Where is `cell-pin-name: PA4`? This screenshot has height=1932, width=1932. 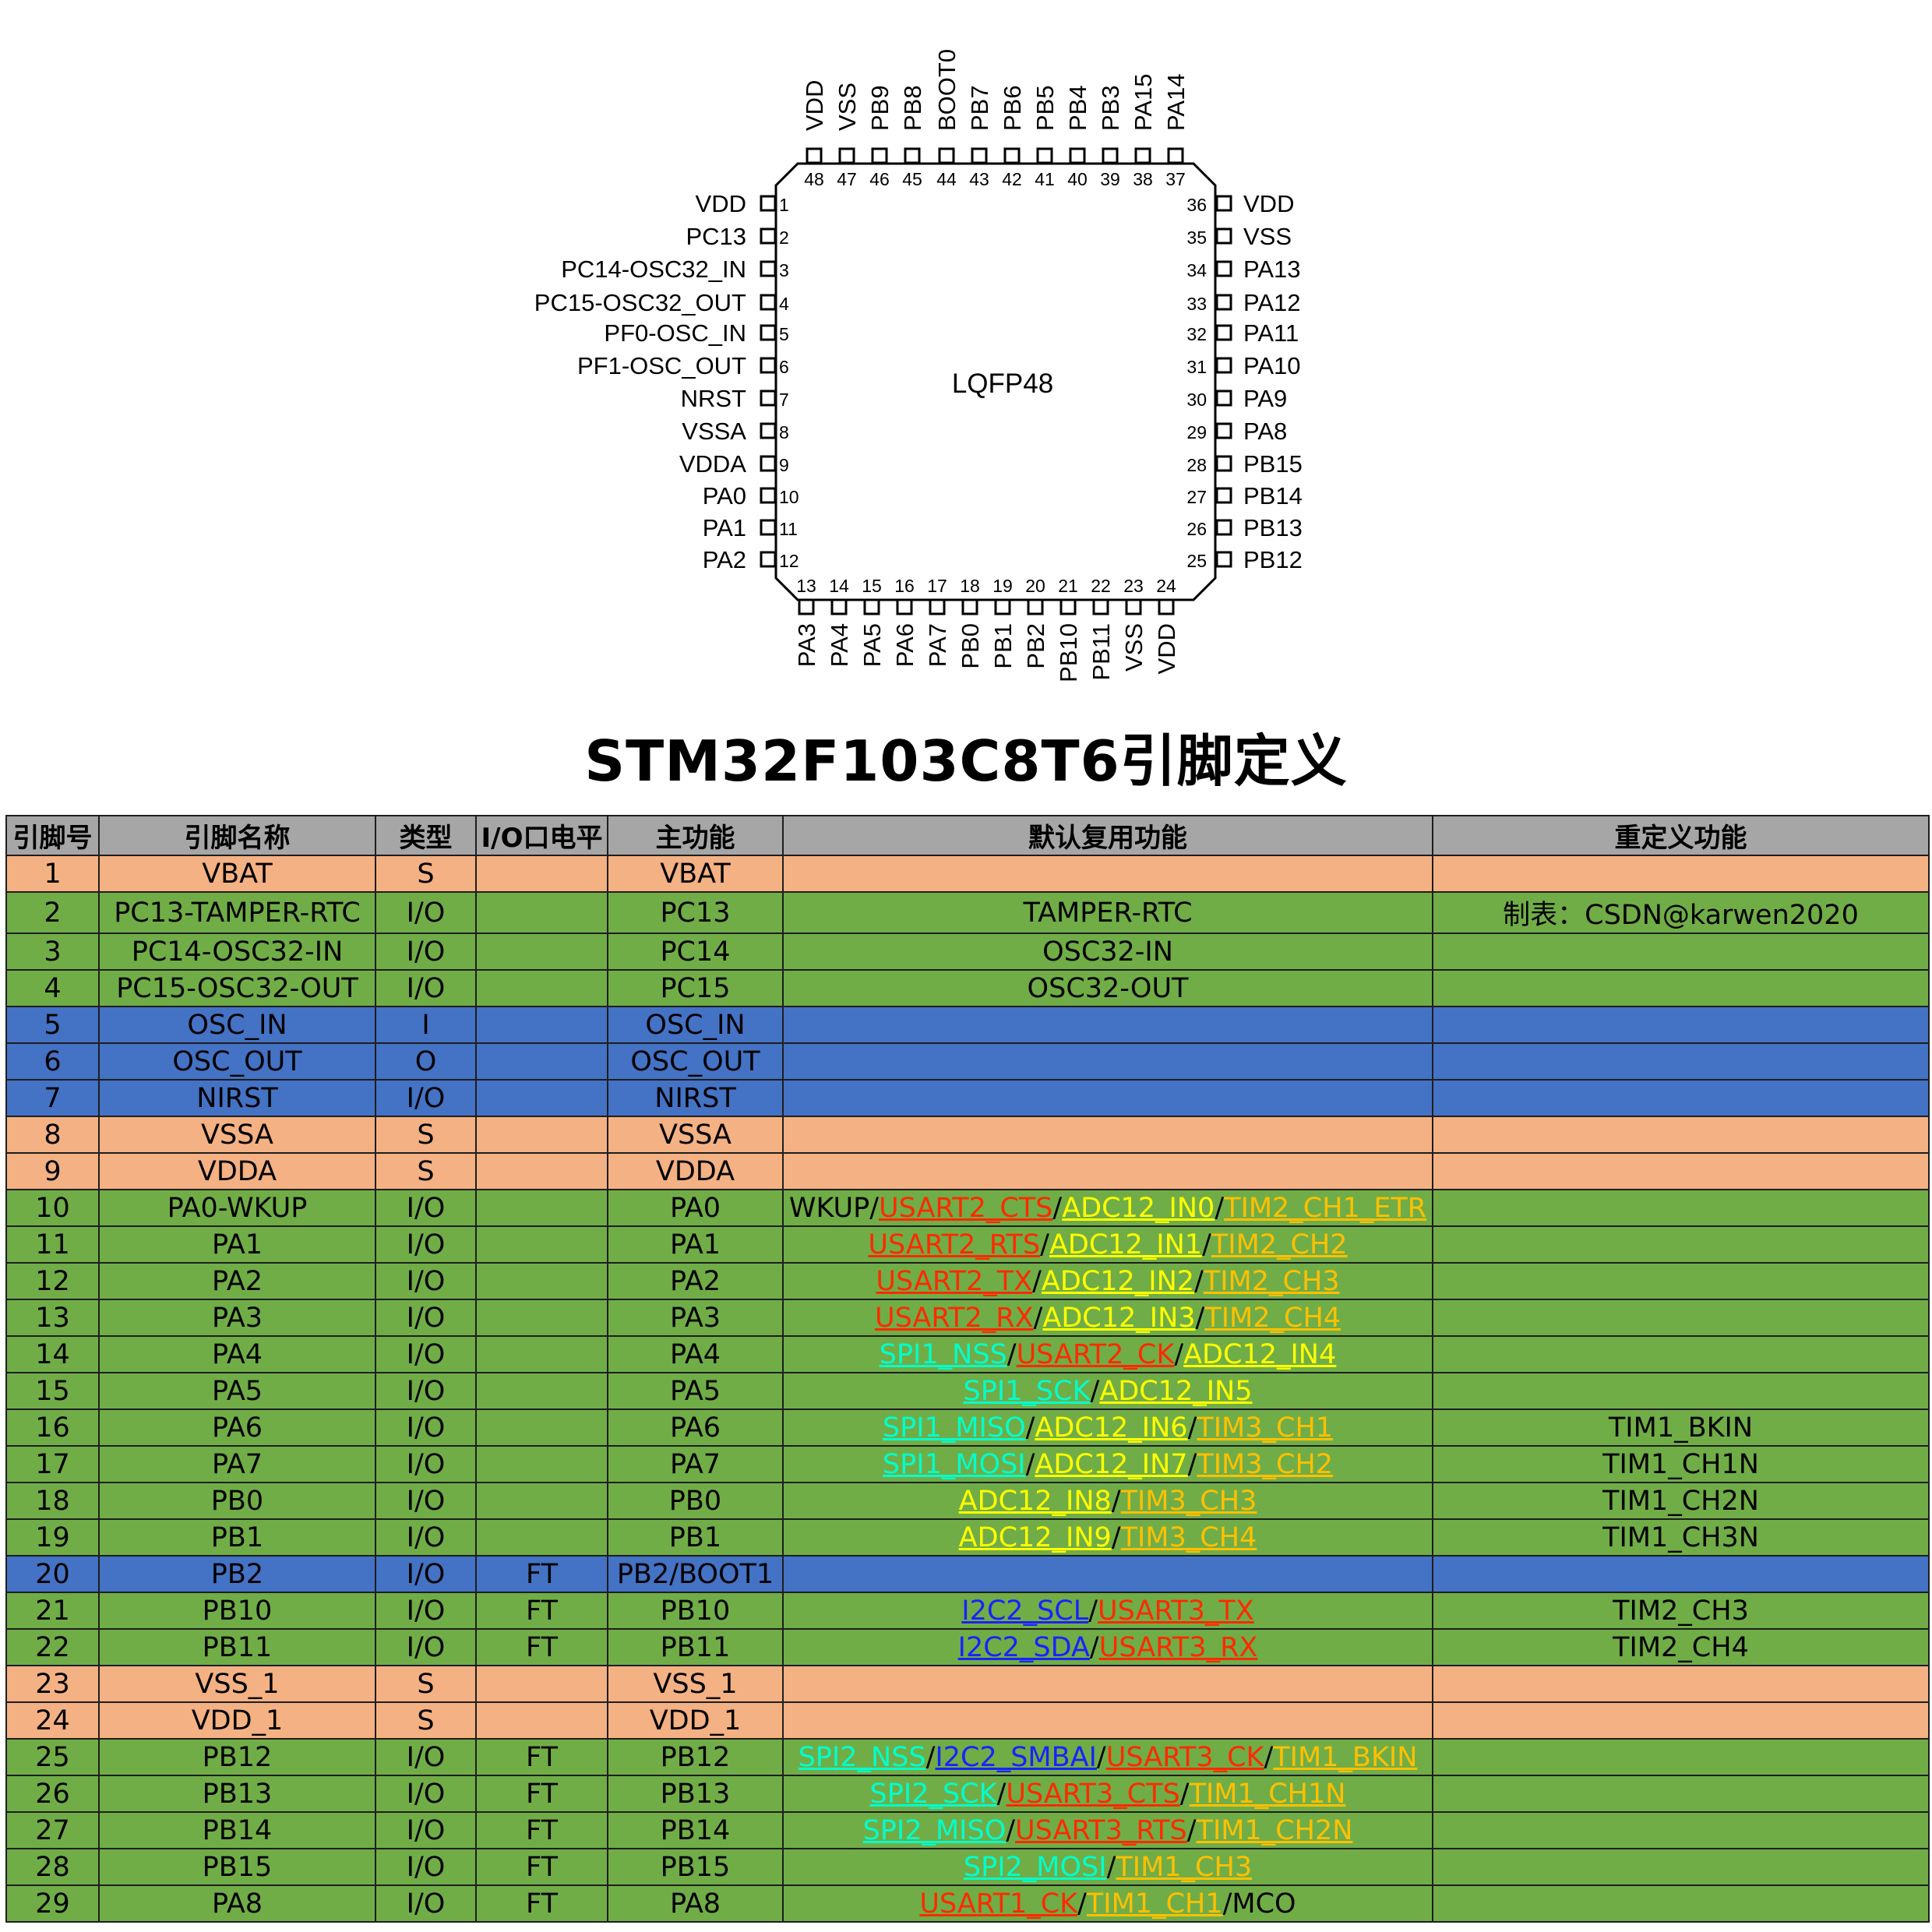
cell-pin-name: PA4 is located at coordinates (237, 1354).